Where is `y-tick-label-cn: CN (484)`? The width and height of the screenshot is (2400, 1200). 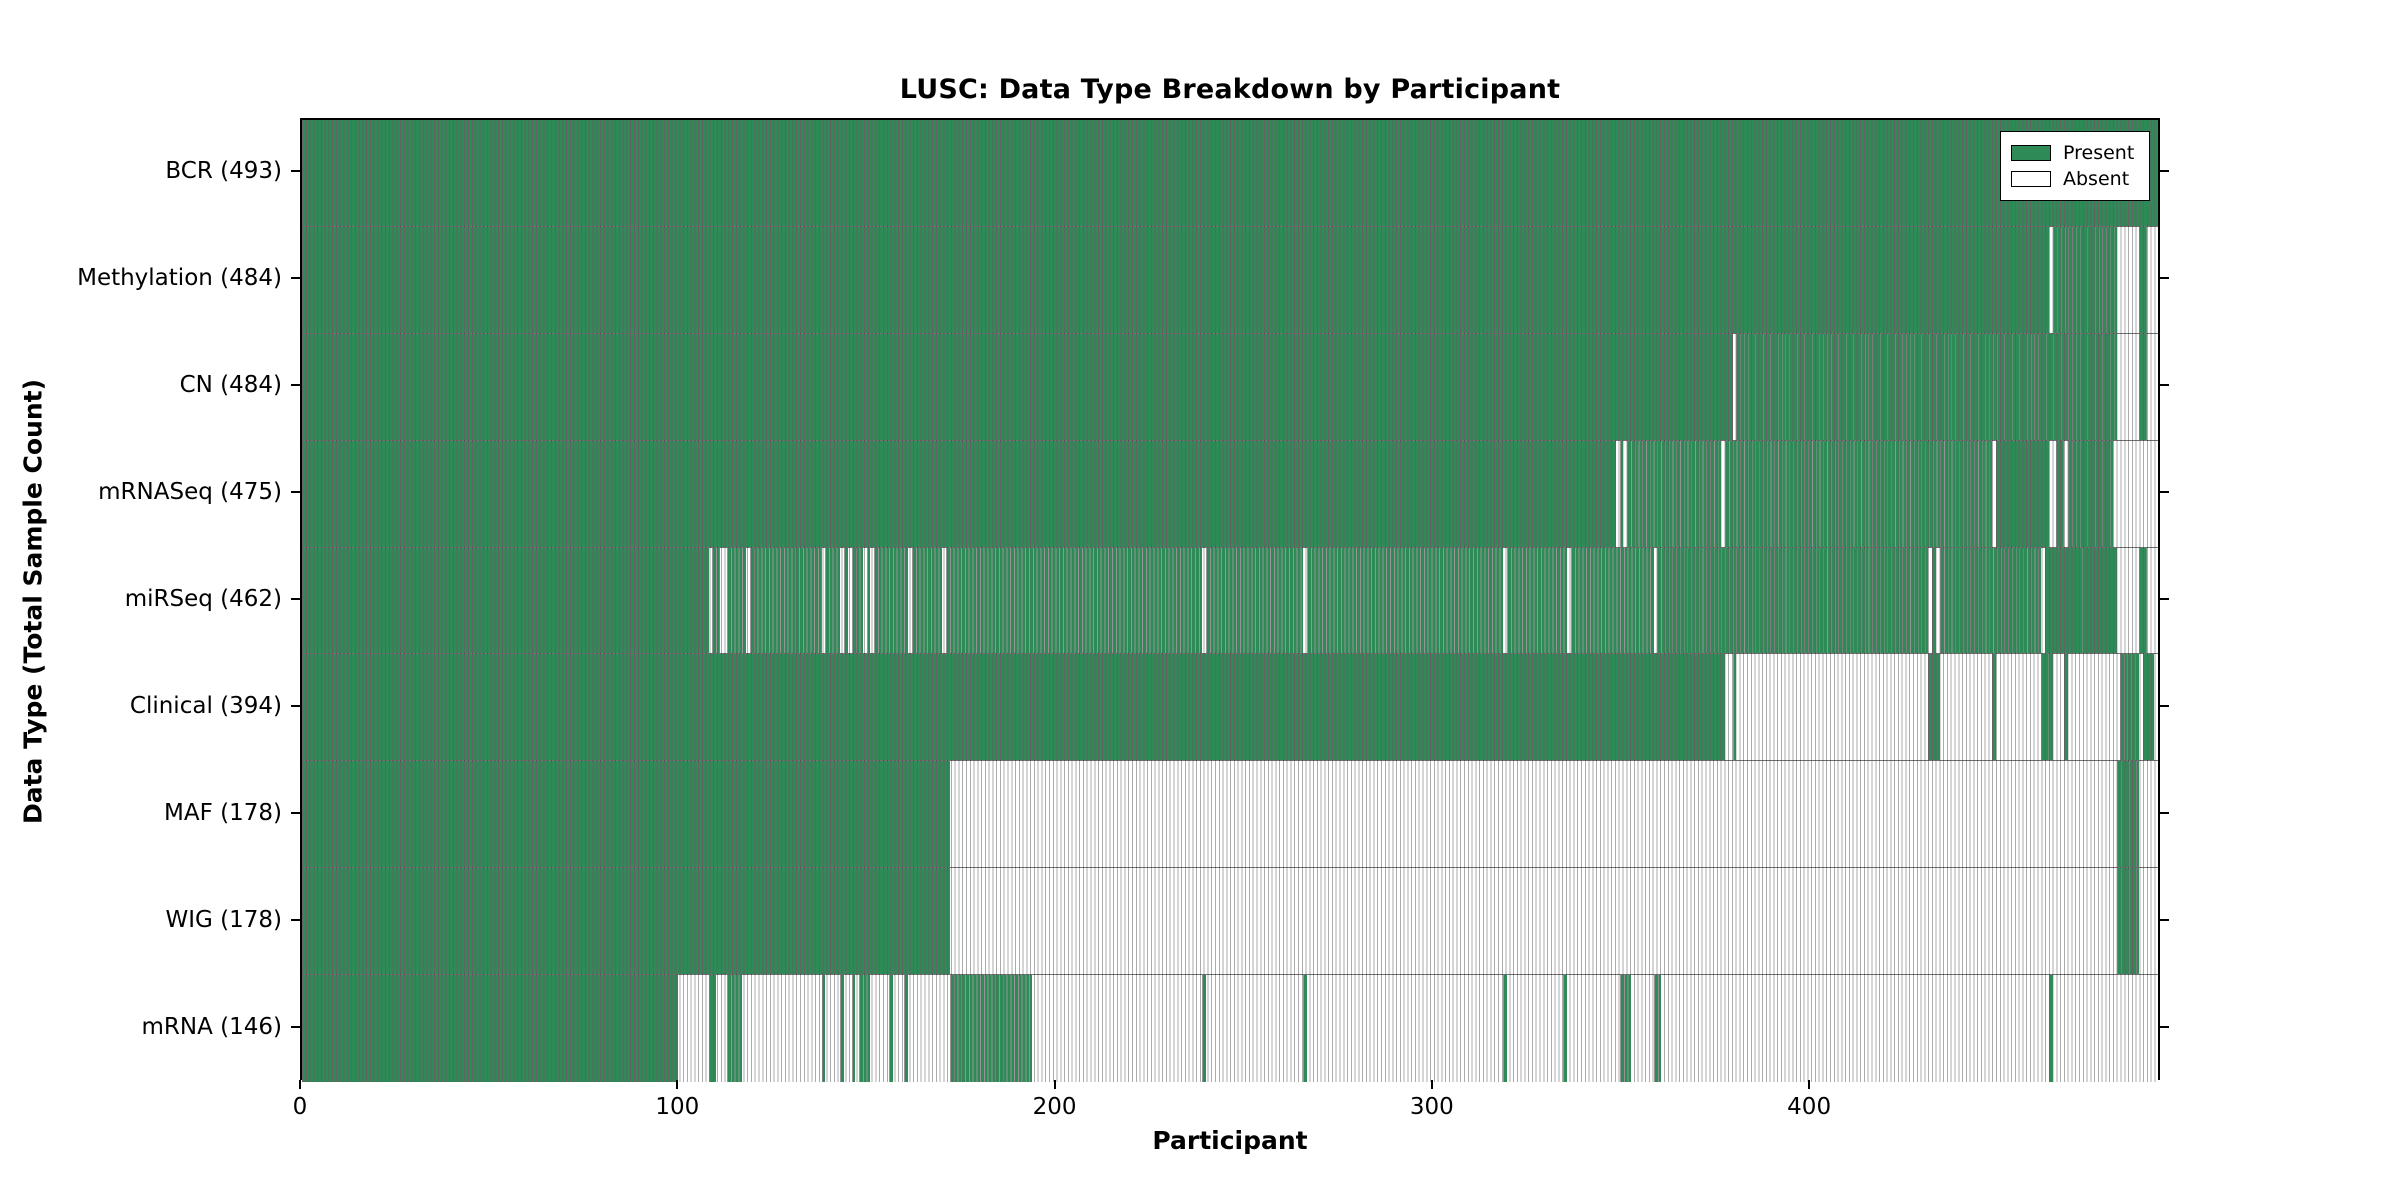 y-tick-label-cn: CN (484) is located at coordinates (230, 385).